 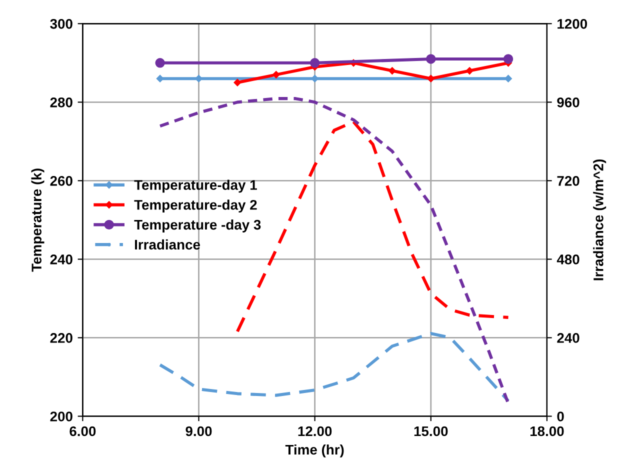 What do you see at coordinates (61, 417) in the screenshot?
I see `y-tick-label: 200` at bounding box center [61, 417].